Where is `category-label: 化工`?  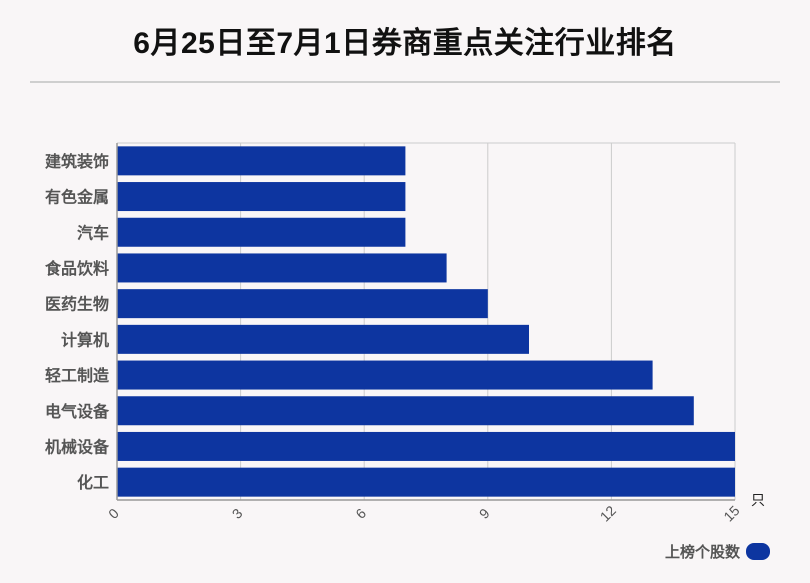
category-label: 化工 is located at coordinates (93, 482).